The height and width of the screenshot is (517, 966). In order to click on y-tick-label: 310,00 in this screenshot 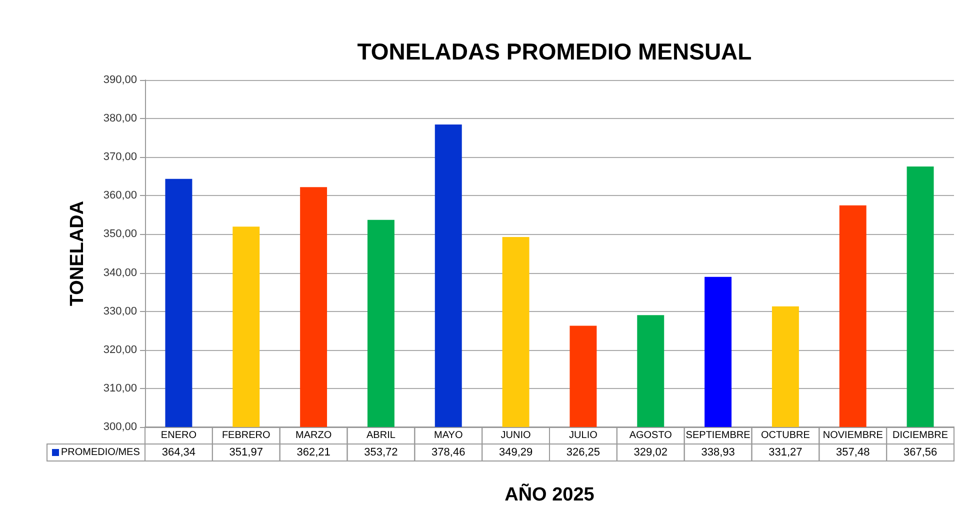, I will do `click(120, 388)`.